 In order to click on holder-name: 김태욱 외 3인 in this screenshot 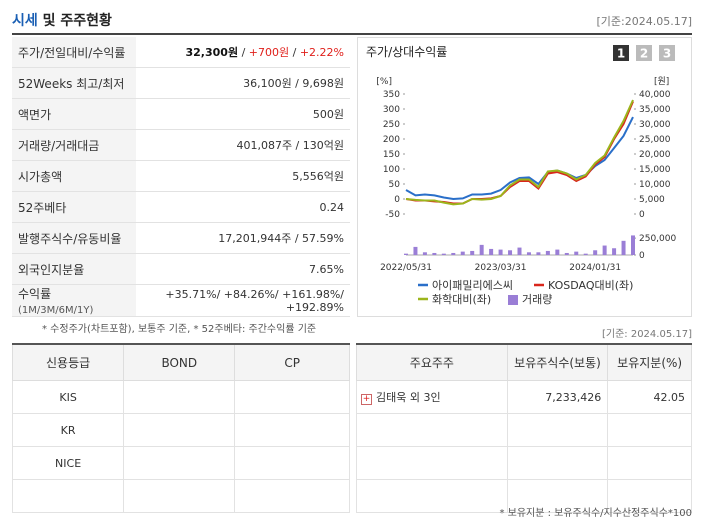, I will do `click(408, 397)`.